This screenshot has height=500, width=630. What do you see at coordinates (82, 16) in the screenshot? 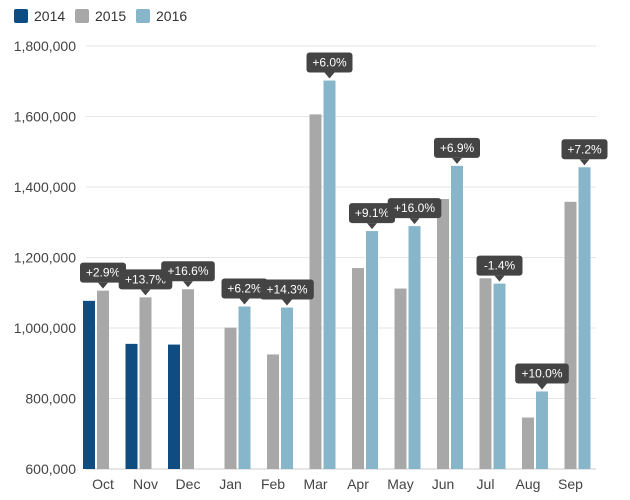
I see `legend-swatch-2015` at bounding box center [82, 16].